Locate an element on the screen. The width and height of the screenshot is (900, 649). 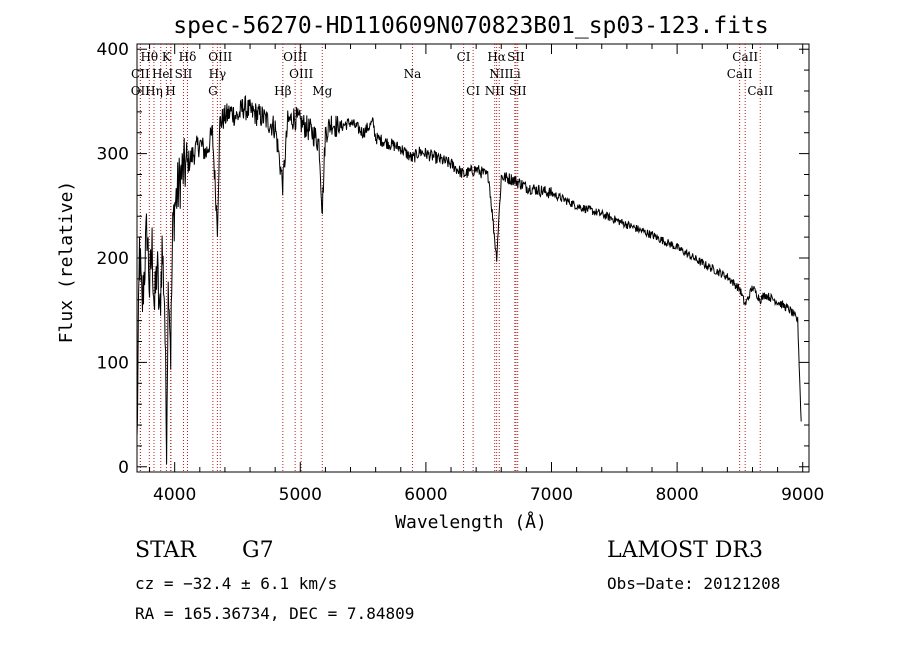
spectral-line-label: Li is located at coordinates (515, 74).